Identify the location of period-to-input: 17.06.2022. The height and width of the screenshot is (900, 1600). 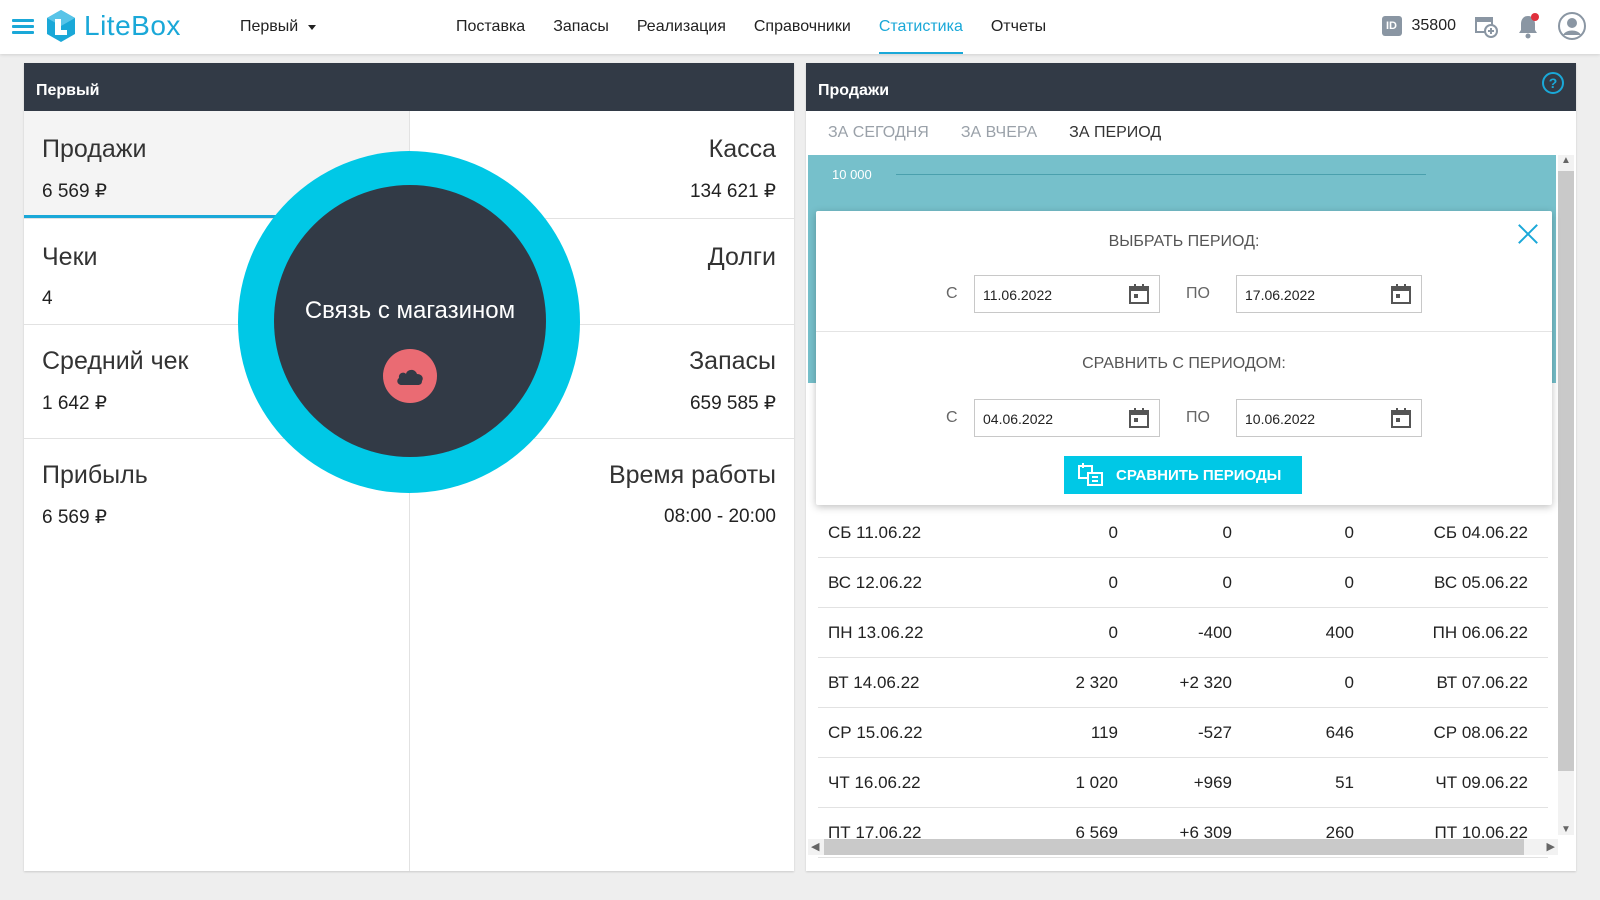
(1329, 294).